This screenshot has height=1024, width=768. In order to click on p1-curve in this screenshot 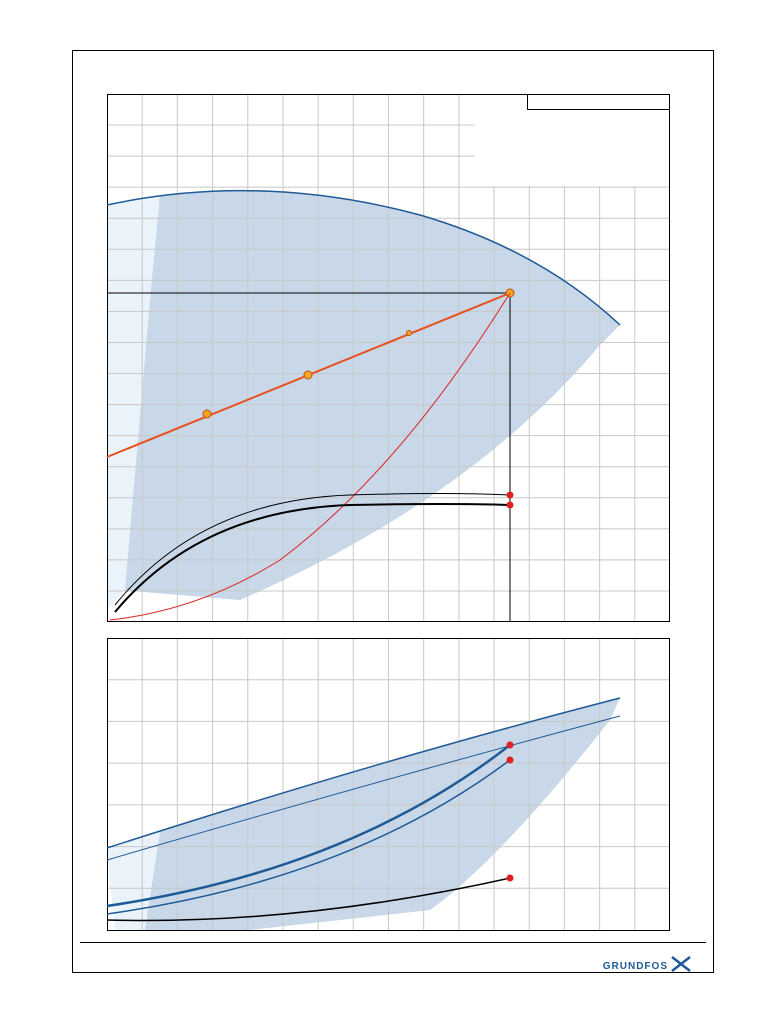, I will do `click(308, 826)`.